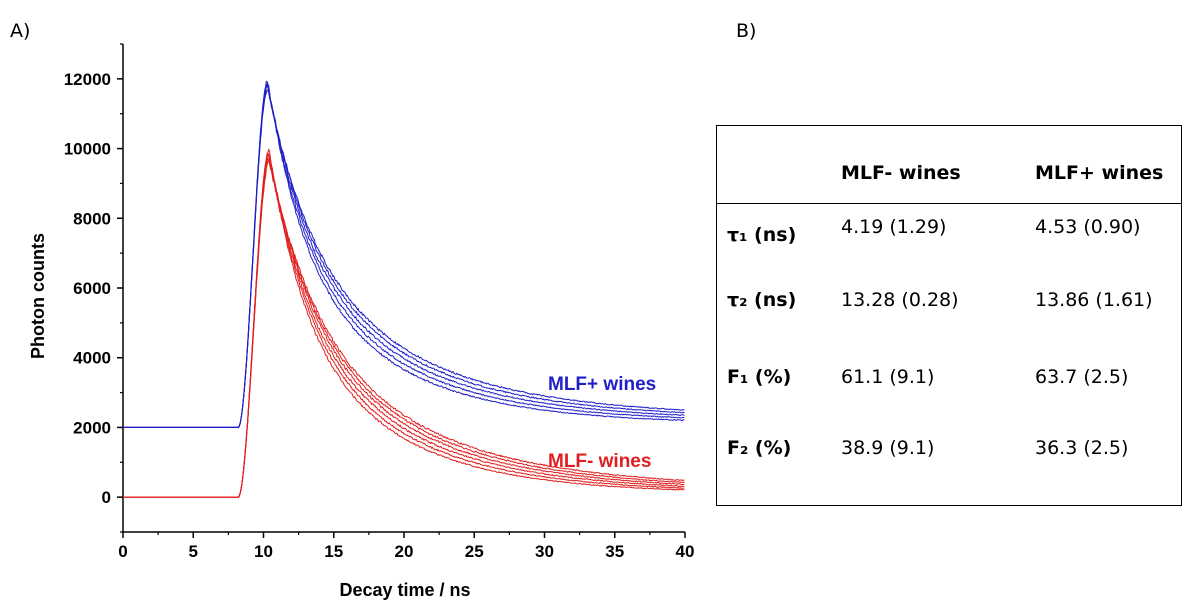  Describe the element at coordinates (1094, 300) in the screenshot. I see `table-cell: 13.86 (1.61)` at that location.